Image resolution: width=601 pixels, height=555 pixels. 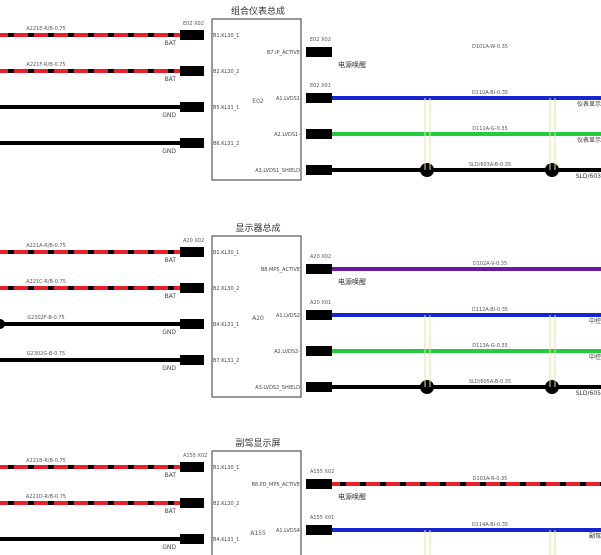 What do you see at coordinates (119, 468) in the screenshot?
I see `left-pin-1: B1.KL30_1 A221B-R/B-0.75 BAT` at bounding box center [119, 468].